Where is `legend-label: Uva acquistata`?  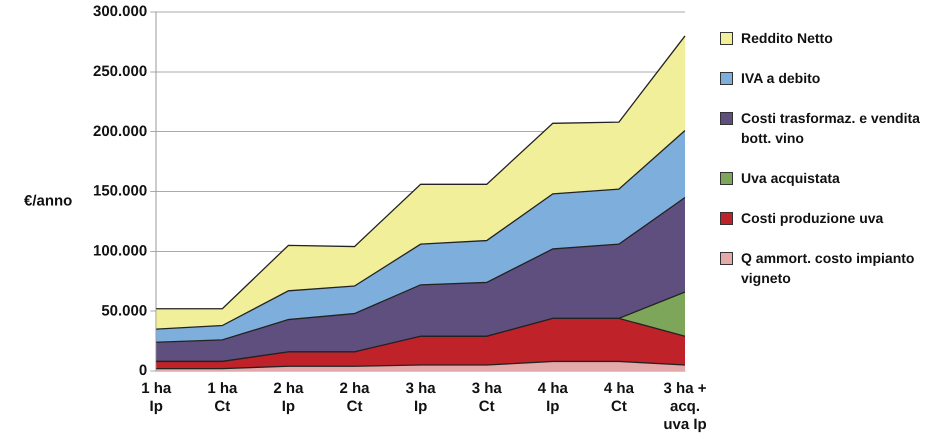 legend-label: Uva acquistata is located at coordinates (790, 178).